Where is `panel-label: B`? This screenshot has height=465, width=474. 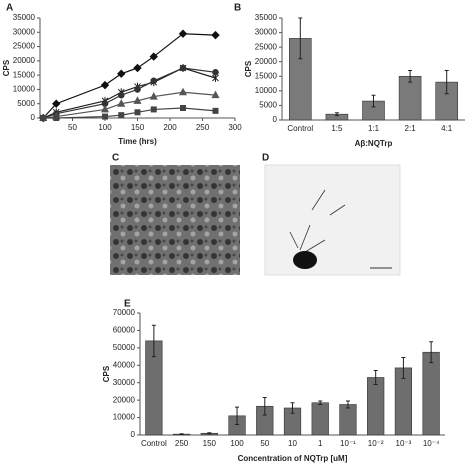
panel-label: B is located at coordinates (237, 8).